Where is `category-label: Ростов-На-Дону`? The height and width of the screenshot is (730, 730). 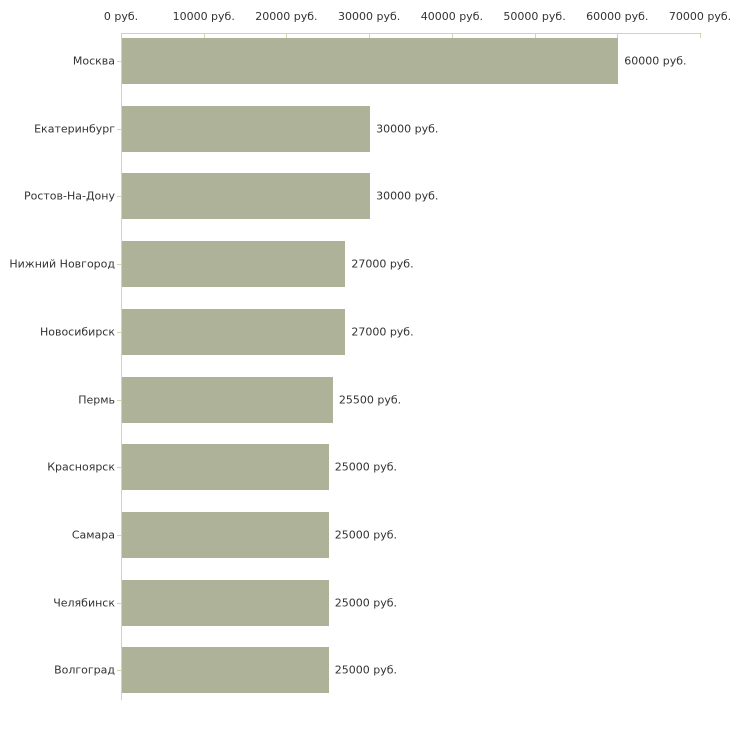
category-label: Ростов-На-Дону is located at coordinates (69, 196).